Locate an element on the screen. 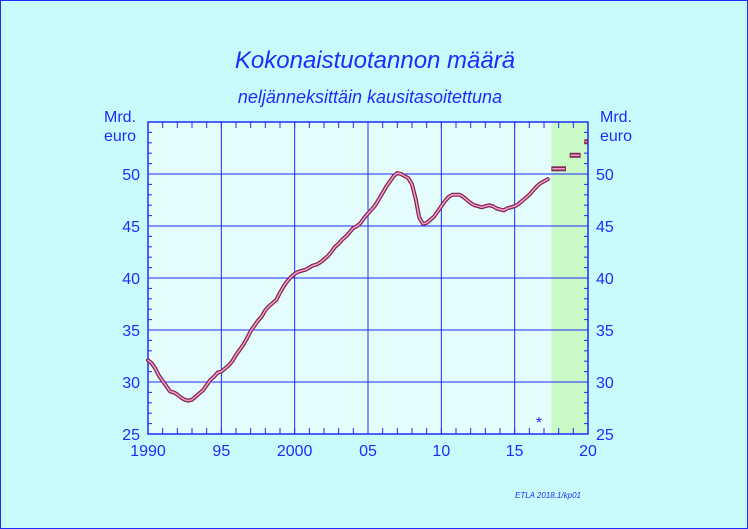  y-tick-label-right: 45 is located at coordinates (605, 227).